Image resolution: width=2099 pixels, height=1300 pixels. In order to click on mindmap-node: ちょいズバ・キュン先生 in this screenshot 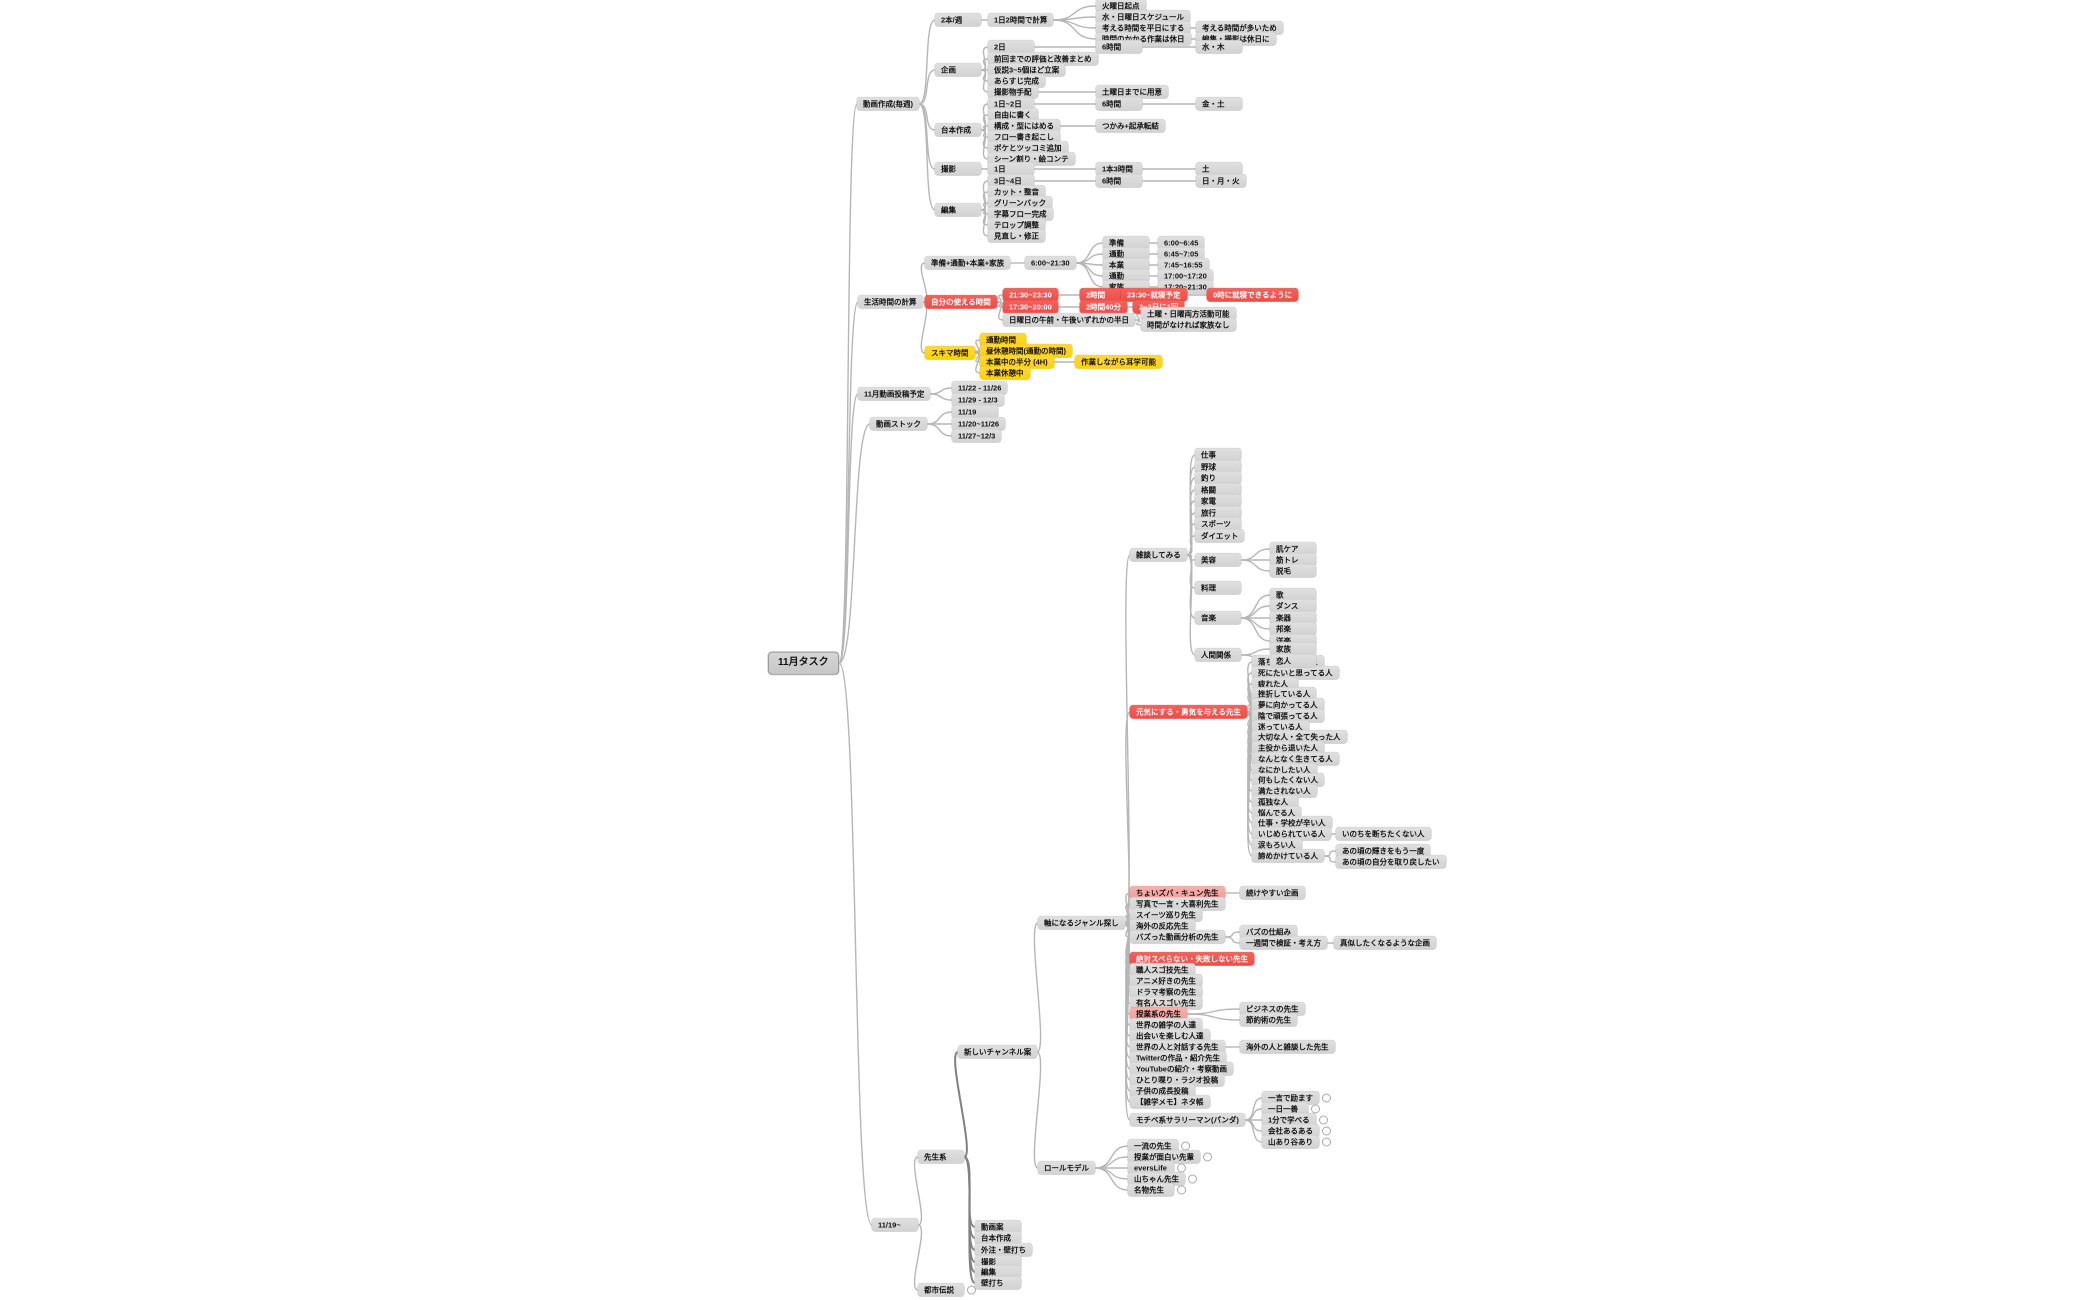, I will do `click(1177, 893)`.